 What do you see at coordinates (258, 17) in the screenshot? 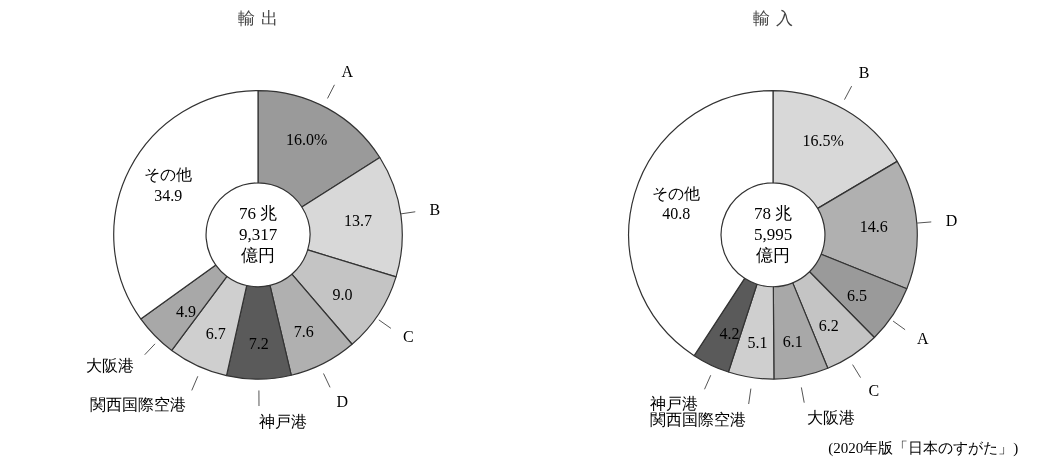
I see `chart-title: 輸 出` at bounding box center [258, 17].